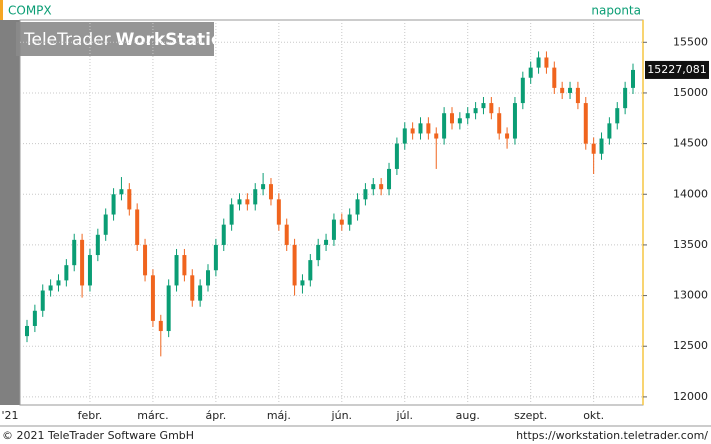 This screenshot has width=711, height=444. Describe the element at coordinates (216, 415) in the screenshot. I see `x-tick-label: ápr.` at that location.